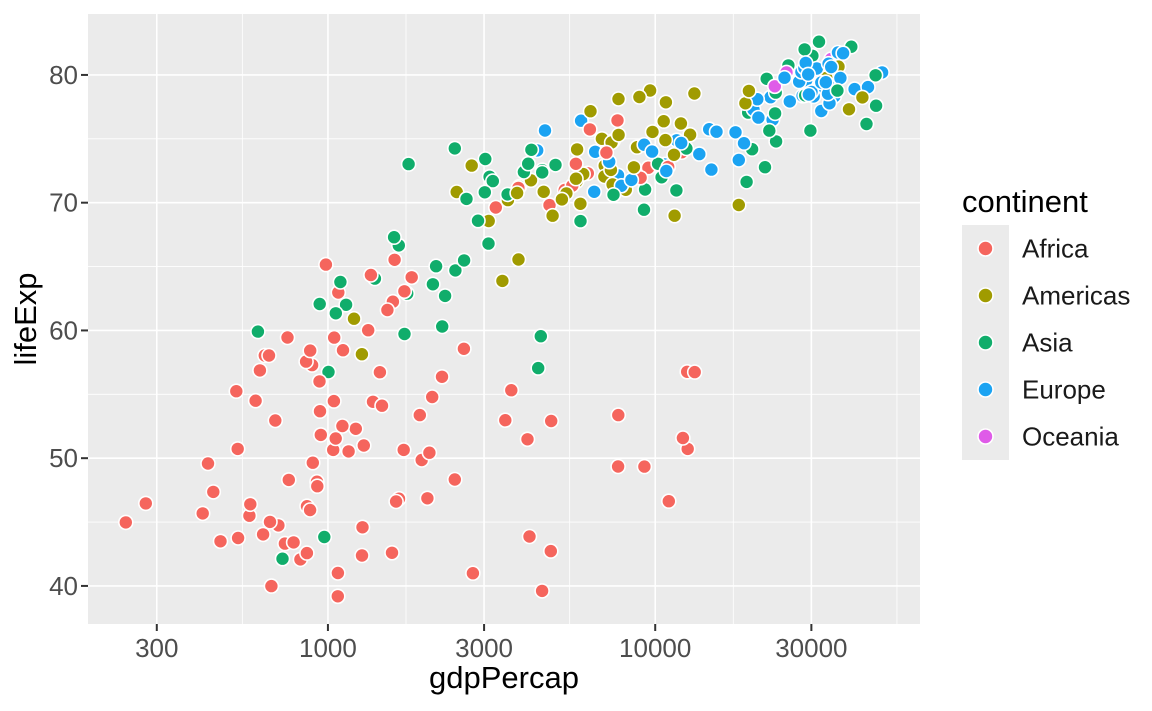 The width and height of the screenshot is (1152, 711). What do you see at coordinates (1055, 249) in the screenshot?
I see `legend-label: Africa` at bounding box center [1055, 249].